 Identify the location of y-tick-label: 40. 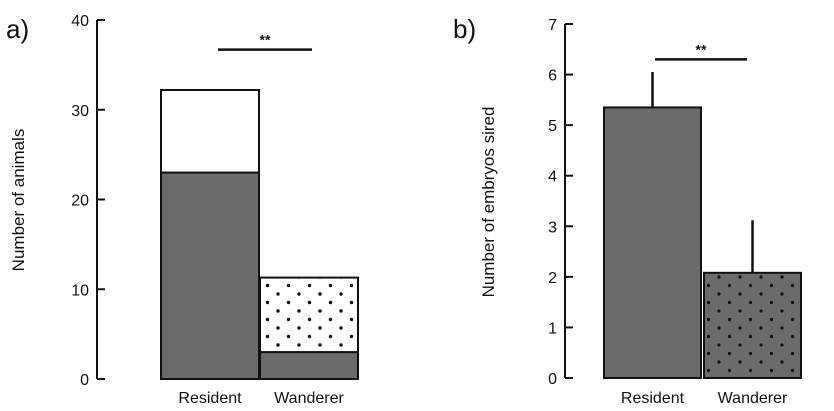
(80, 21).